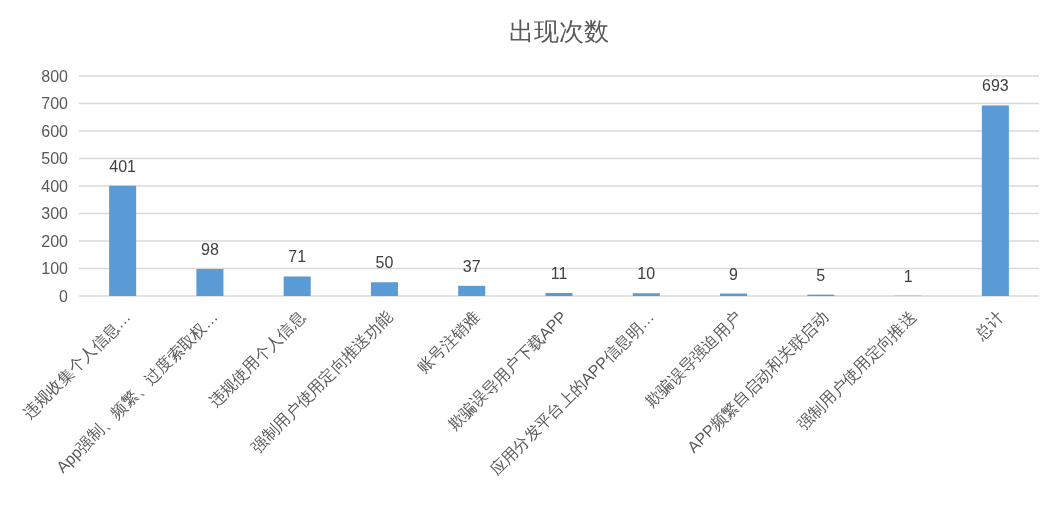  I want to click on x-tick-label: 账号注销难, so click(448, 342).